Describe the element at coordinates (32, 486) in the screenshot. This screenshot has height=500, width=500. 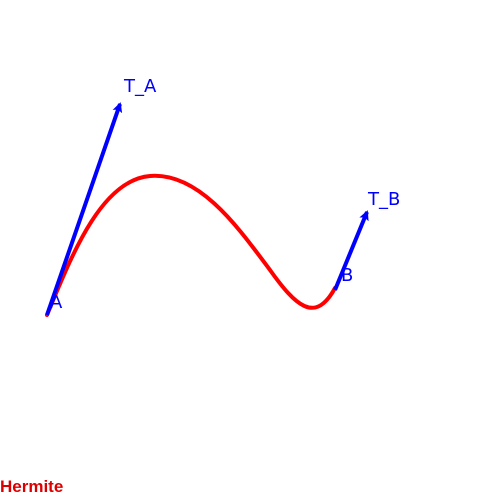
I see `diagram-caption: Hermite` at that location.